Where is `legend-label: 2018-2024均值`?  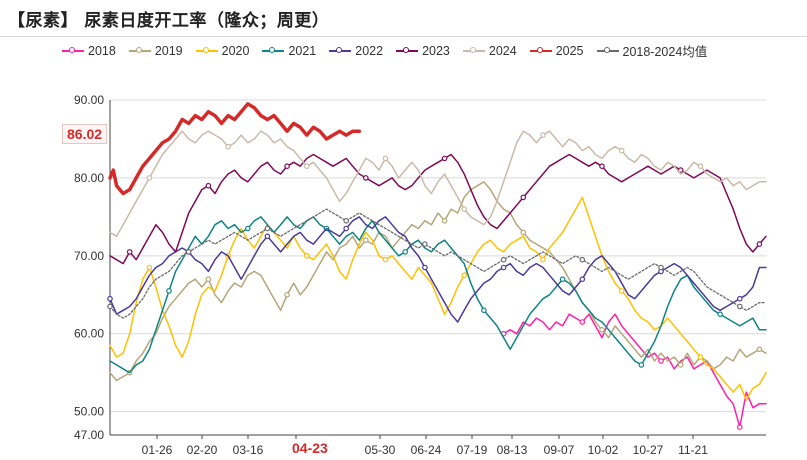
legend-label: 2018-2024均值 is located at coordinates (665, 52).